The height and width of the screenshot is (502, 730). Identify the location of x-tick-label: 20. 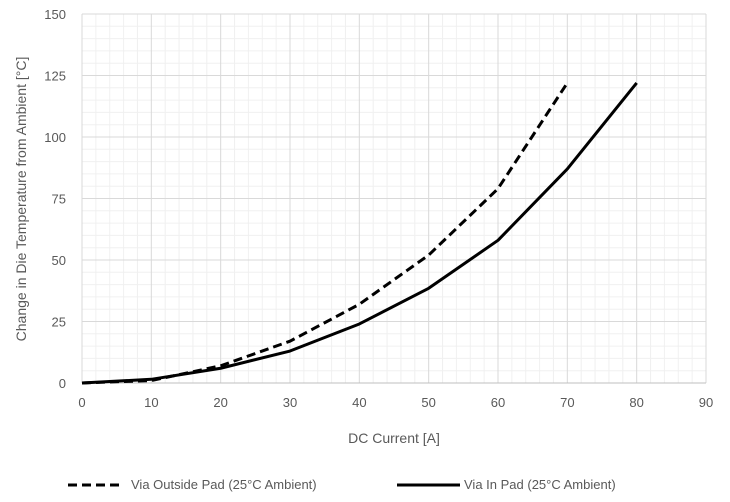
(220, 402).